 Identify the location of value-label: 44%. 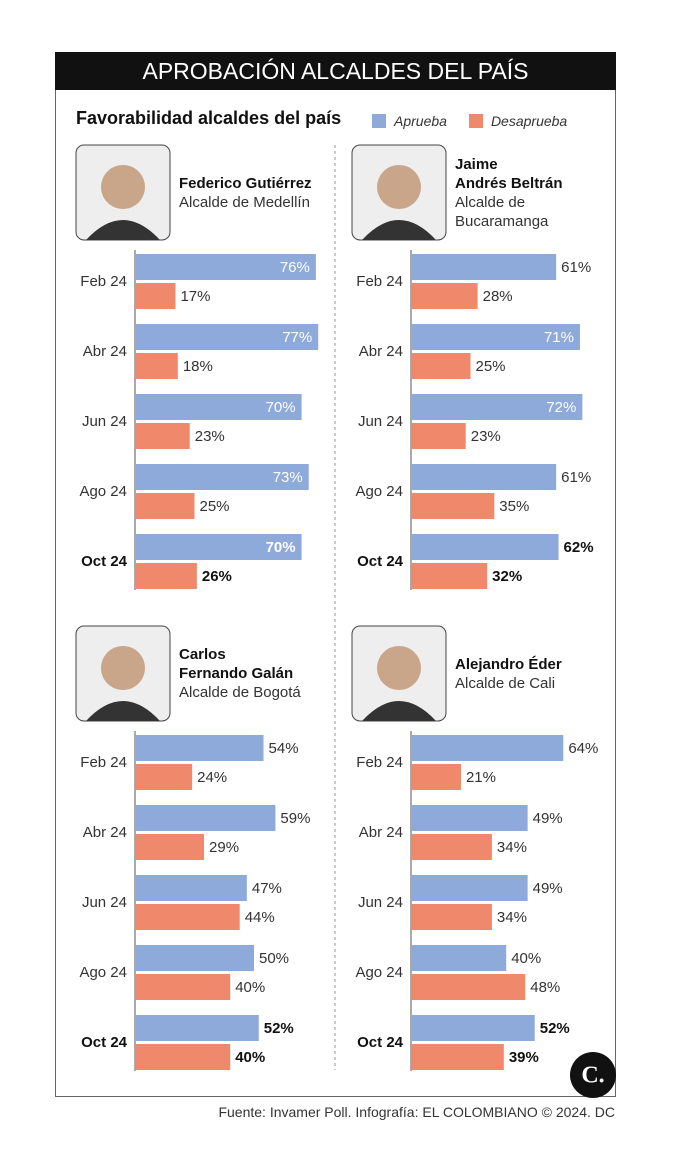
(260, 917).